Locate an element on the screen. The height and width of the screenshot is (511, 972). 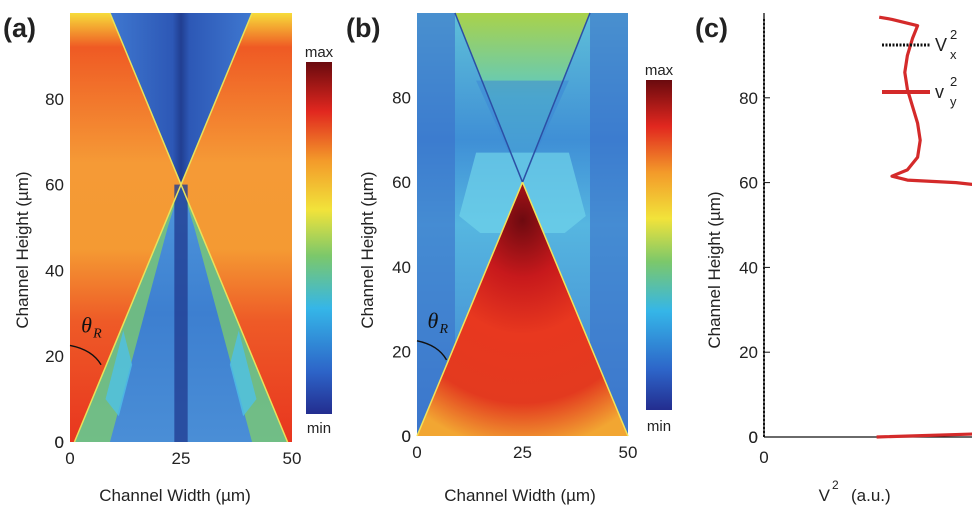
x-axis-title-c-unit: (a.u.) is located at coordinates (871, 495).